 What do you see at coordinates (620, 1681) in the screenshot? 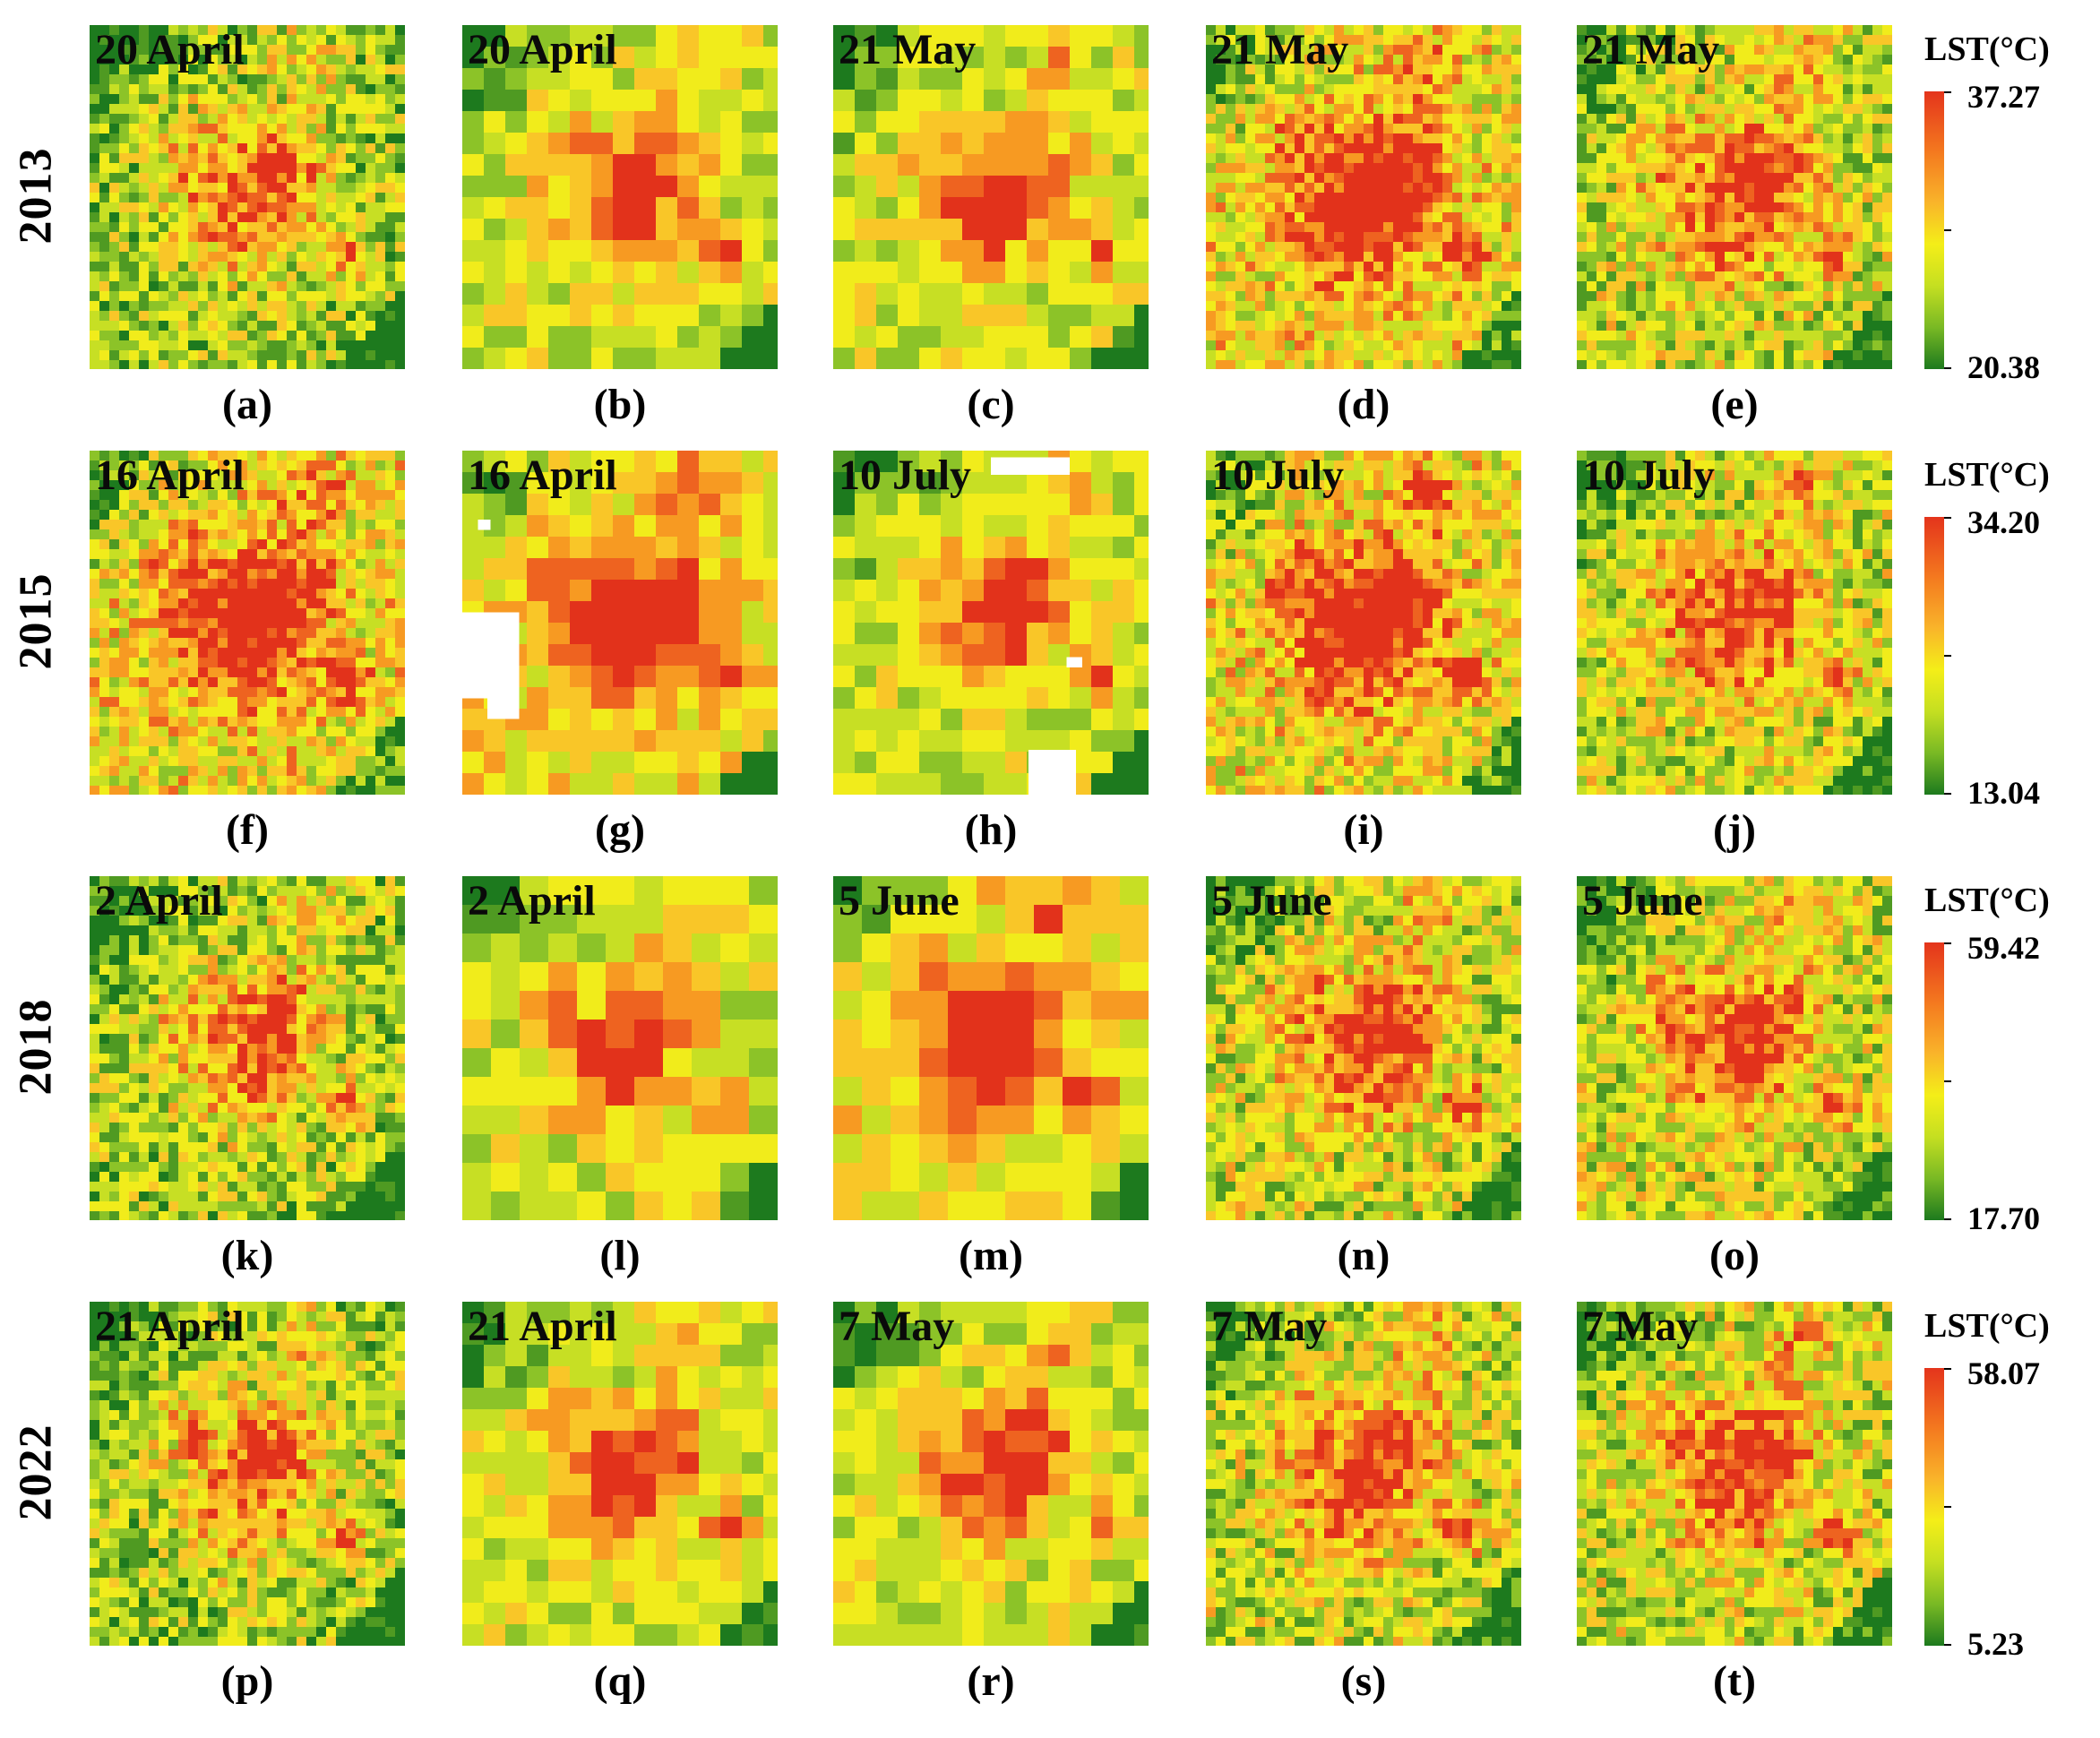
I see `panel-letter: (q)` at bounding box center [620, 1681].